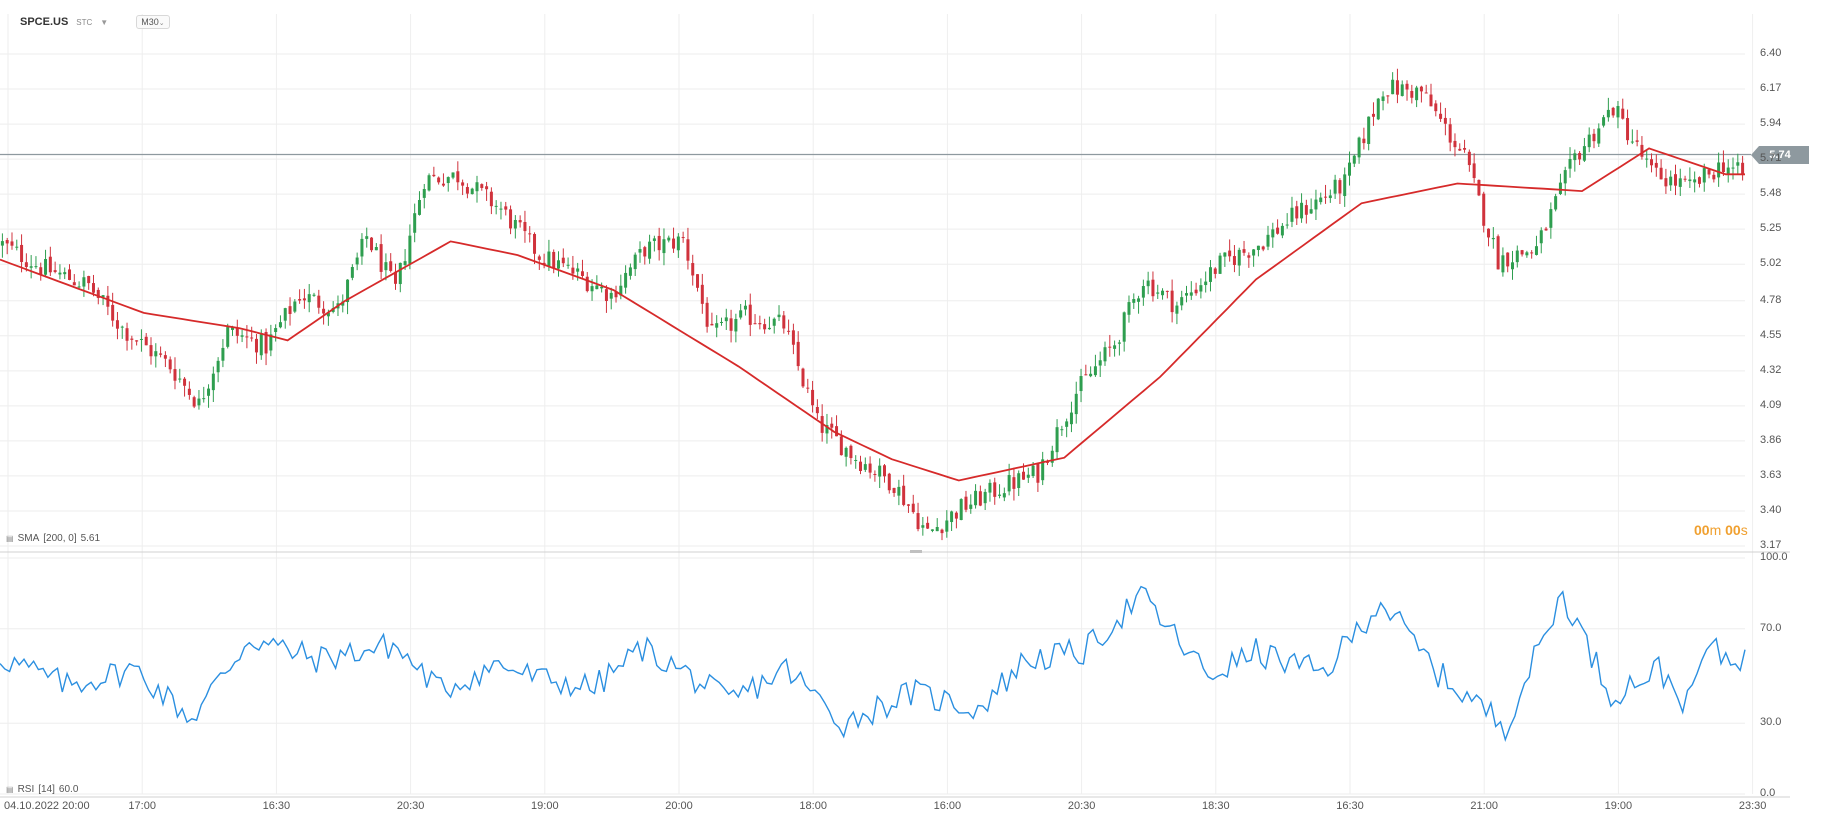 The width and height of the screenshot is (1821, 824). What do you see at coordinates (104, 22) in the screenshot?
I see `caret-down-icon: ▼` at bounding box center [104, 22].